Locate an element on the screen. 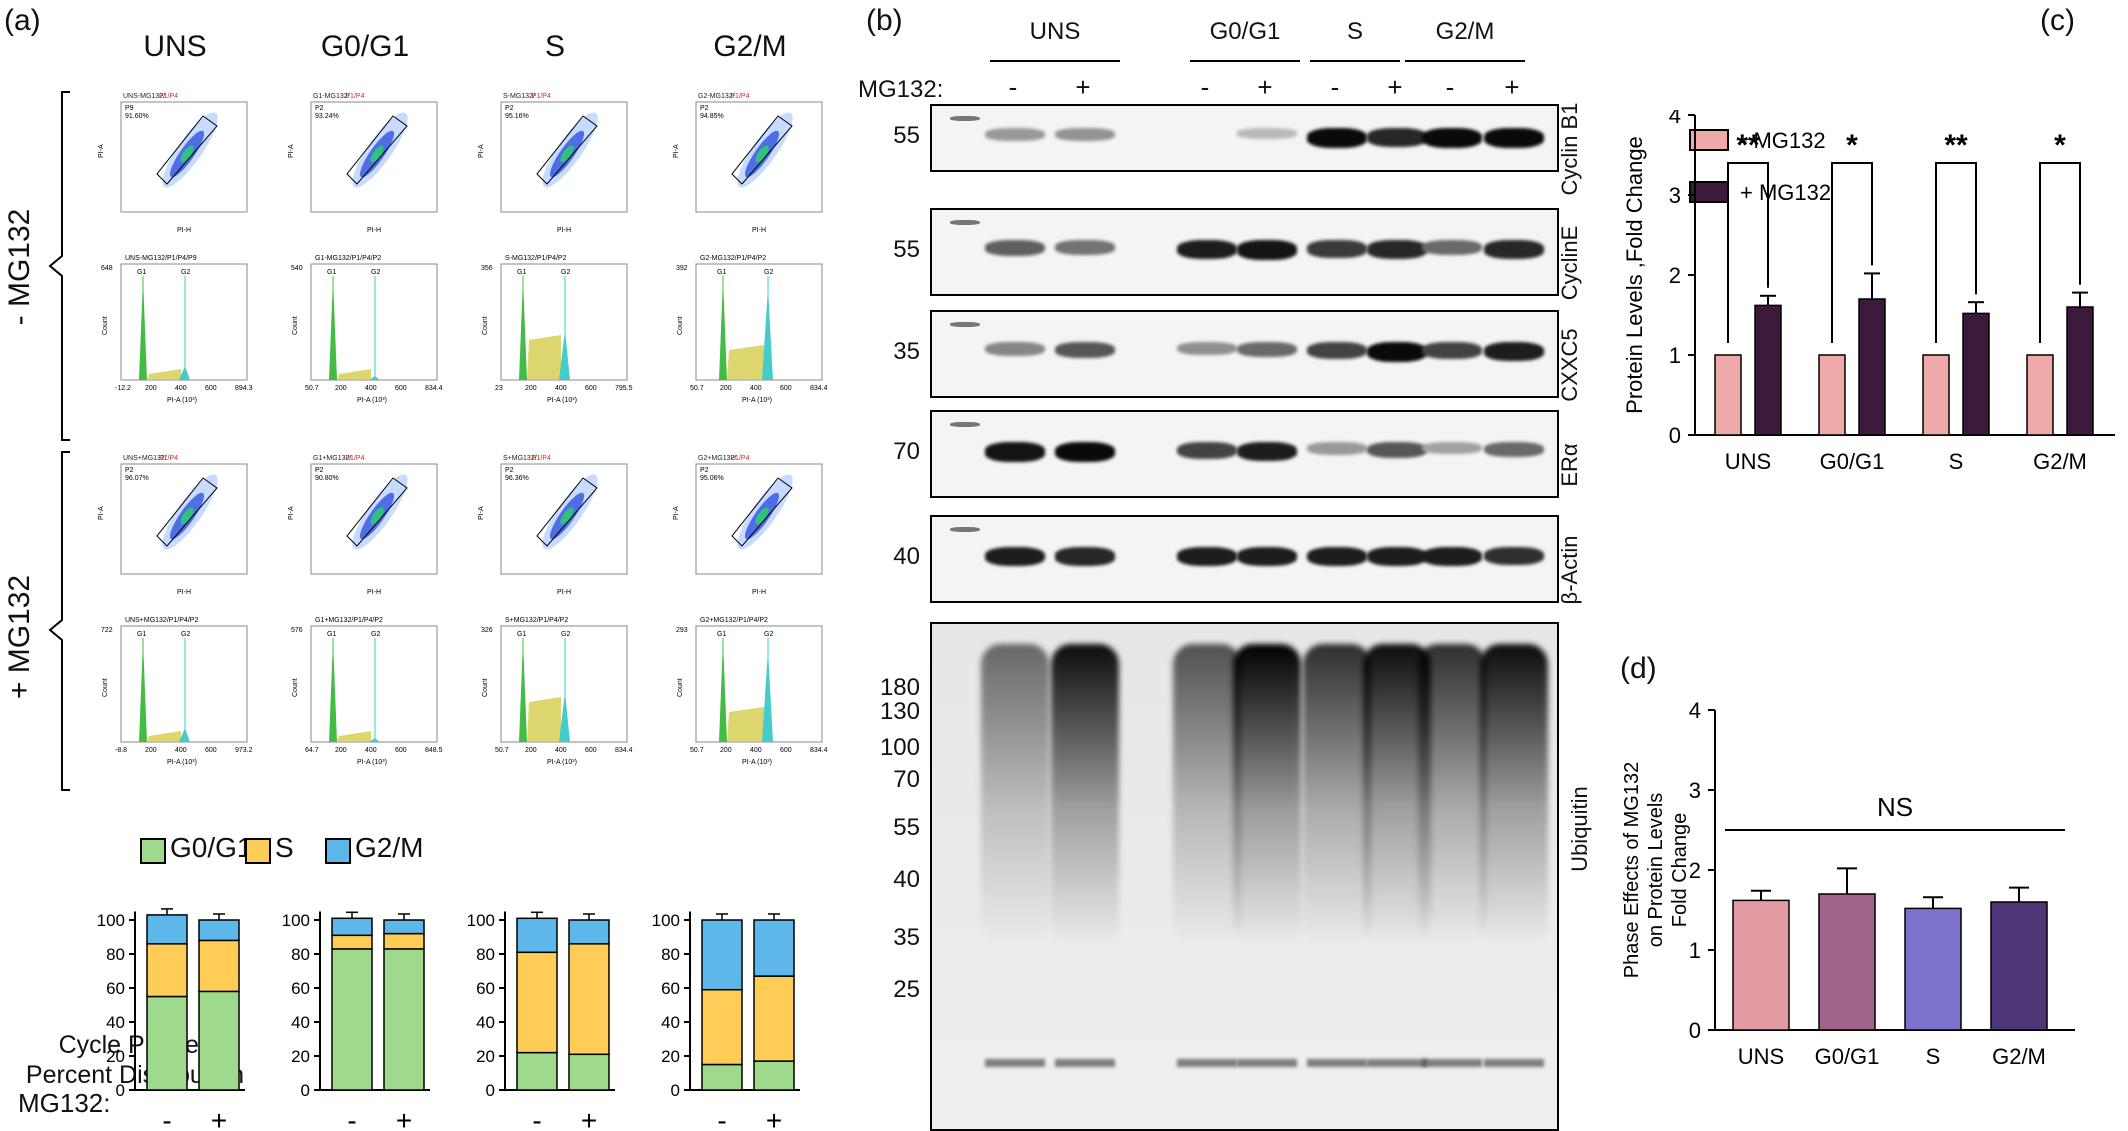 The height and width of the screenshot is (1131, 2128). blot-marker-1: 55 is located at coordinates (906, 249).